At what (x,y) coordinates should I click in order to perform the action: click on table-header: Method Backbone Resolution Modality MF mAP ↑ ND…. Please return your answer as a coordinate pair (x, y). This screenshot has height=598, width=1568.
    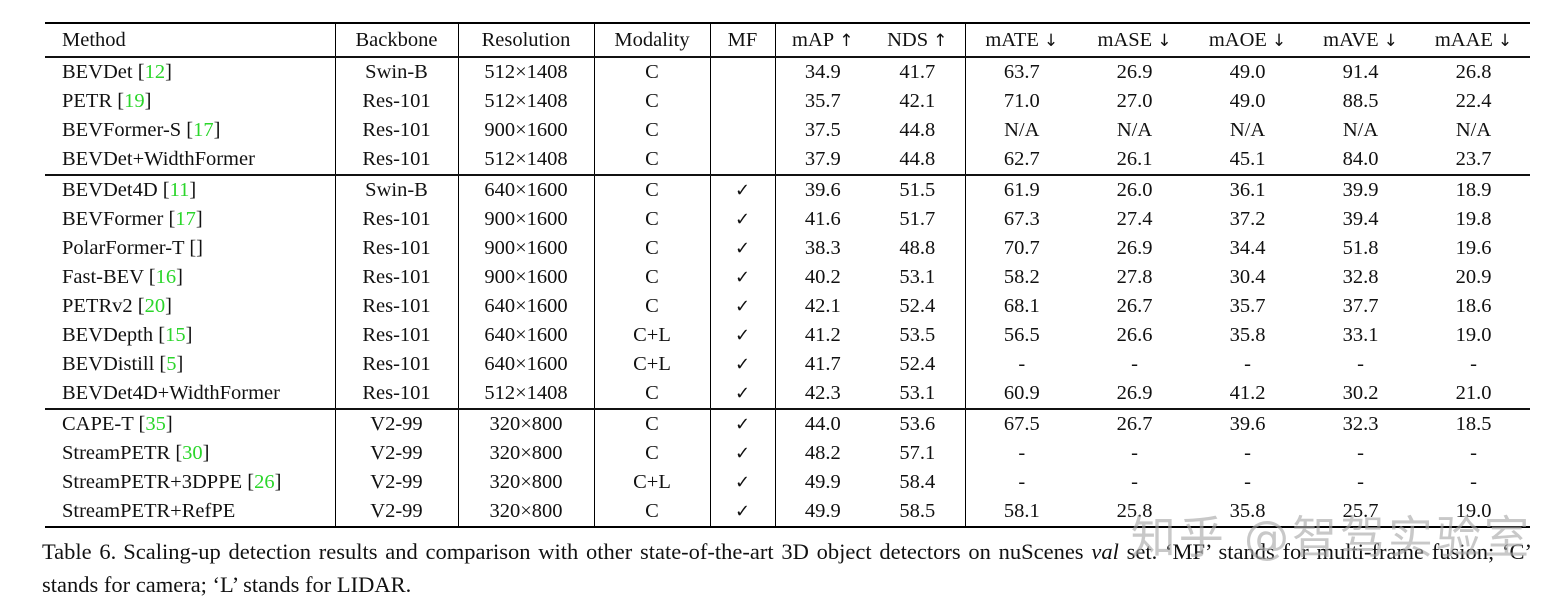
    Looking at the image, I should click on (787, 40).